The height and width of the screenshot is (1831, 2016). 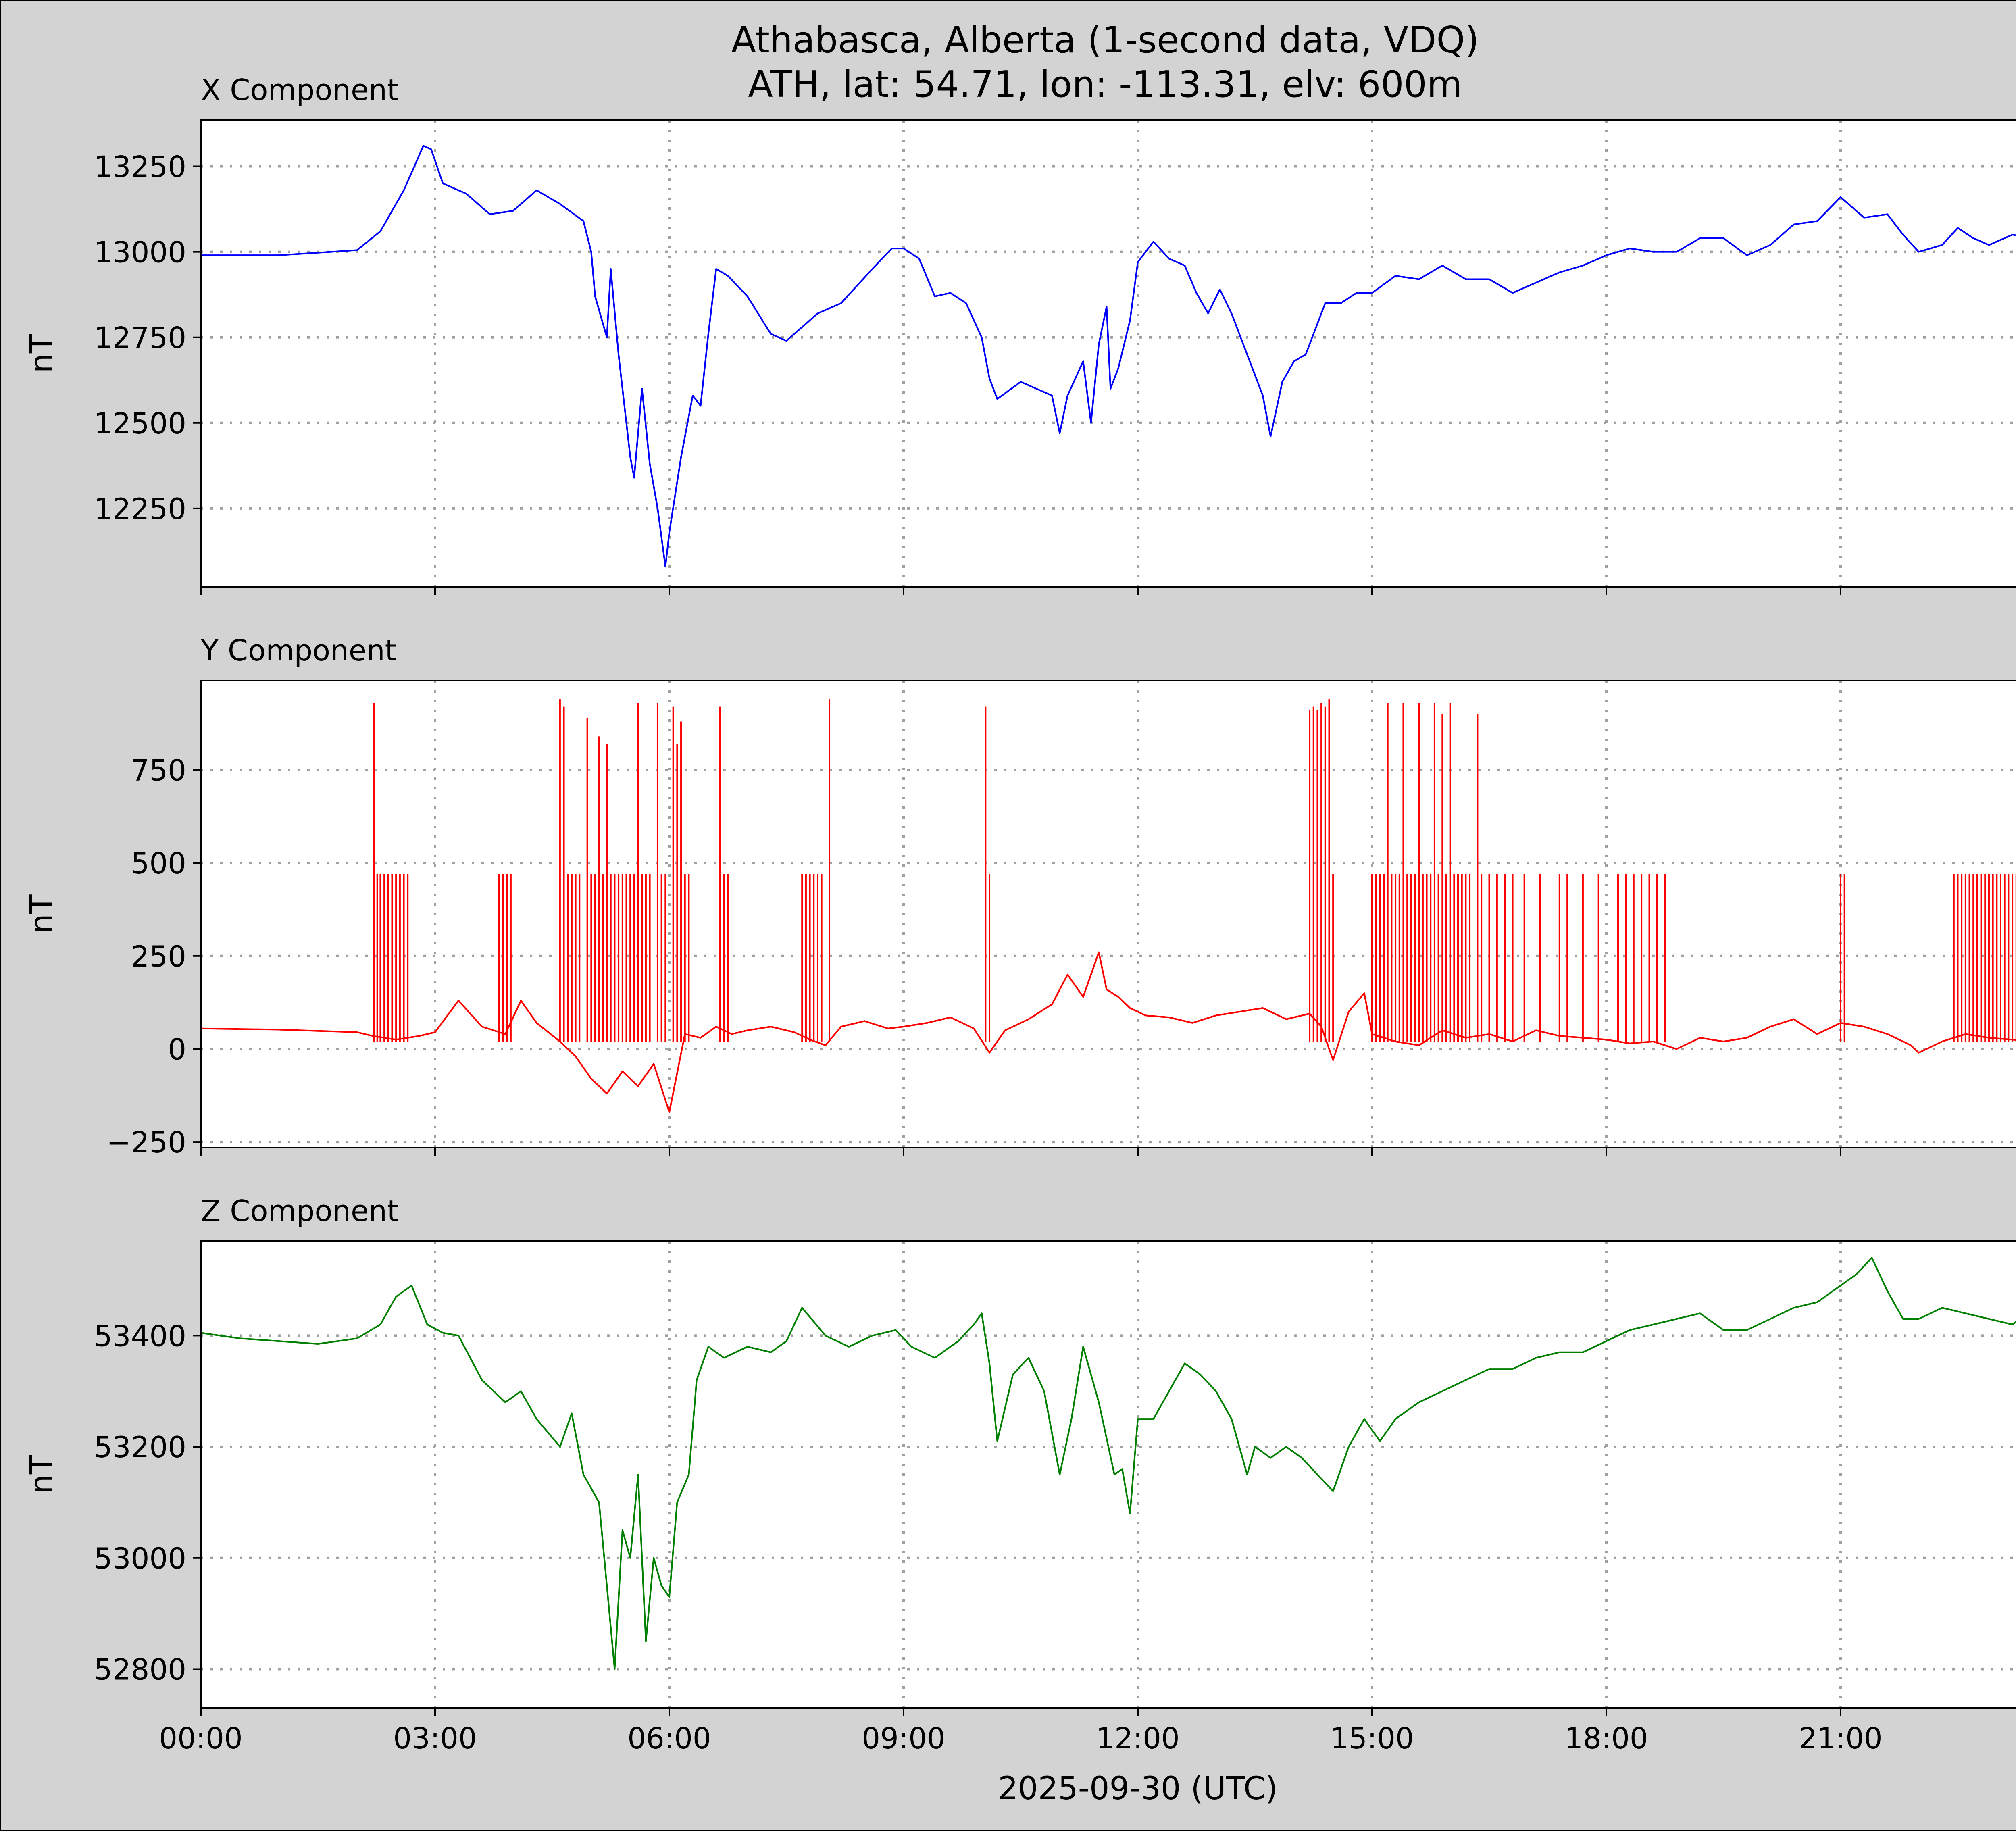 What do you see at coordinates (201, 1738) in the screenshot?
I see `x-tick-label: 00:00` at bounding box center [201, 1738].